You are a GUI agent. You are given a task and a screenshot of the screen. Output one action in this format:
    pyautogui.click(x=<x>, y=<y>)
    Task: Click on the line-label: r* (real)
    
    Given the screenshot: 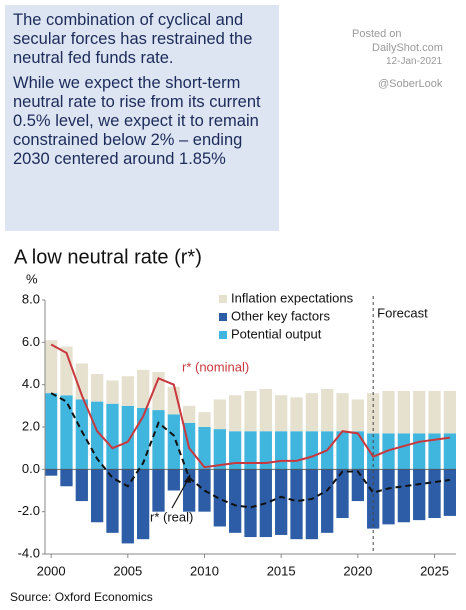 What is the action you would take?
    pyautogui.click(x=171, y=516)
    